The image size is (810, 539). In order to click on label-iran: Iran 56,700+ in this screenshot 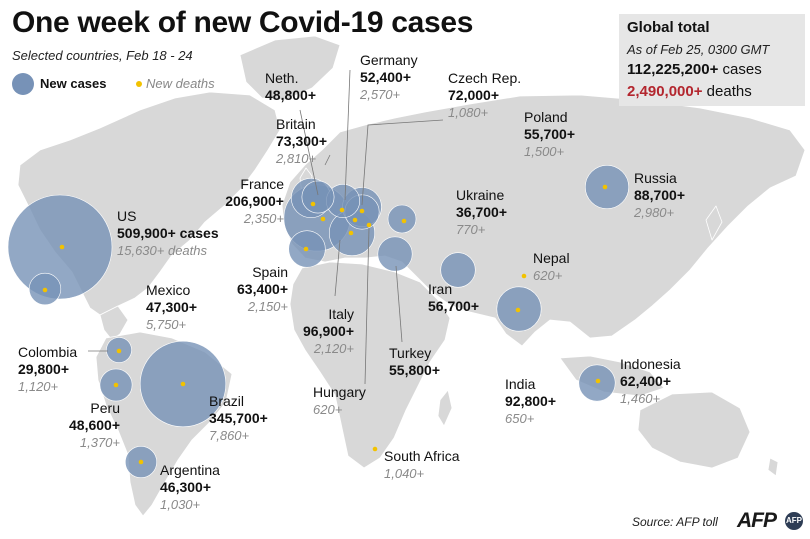, I will do `click(453, 298)`.